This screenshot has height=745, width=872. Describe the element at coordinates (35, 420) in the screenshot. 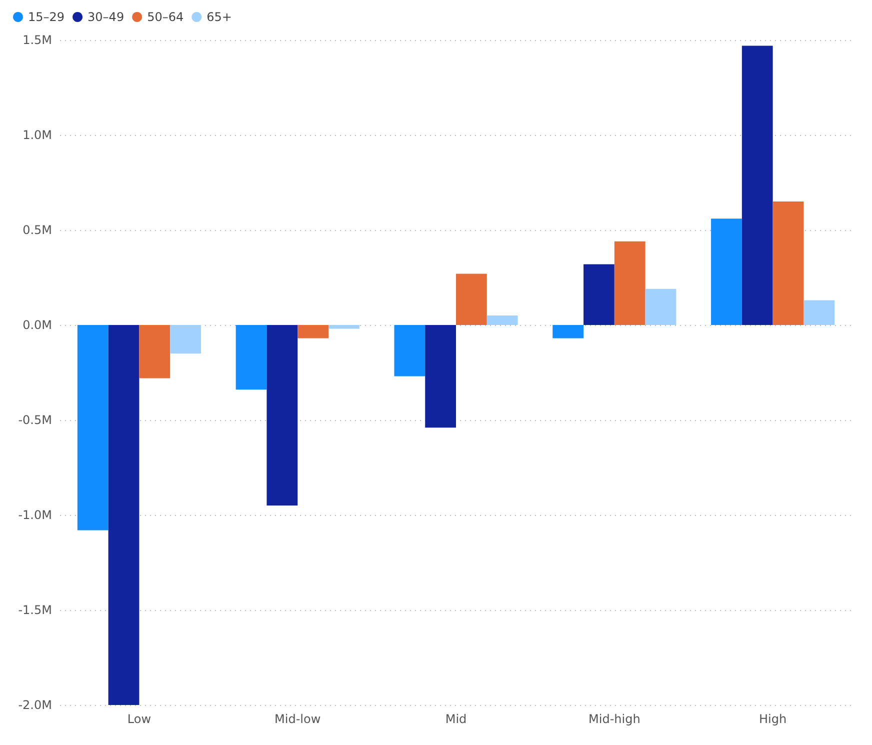

I see `y-tick-label: -0.5M` at that location.